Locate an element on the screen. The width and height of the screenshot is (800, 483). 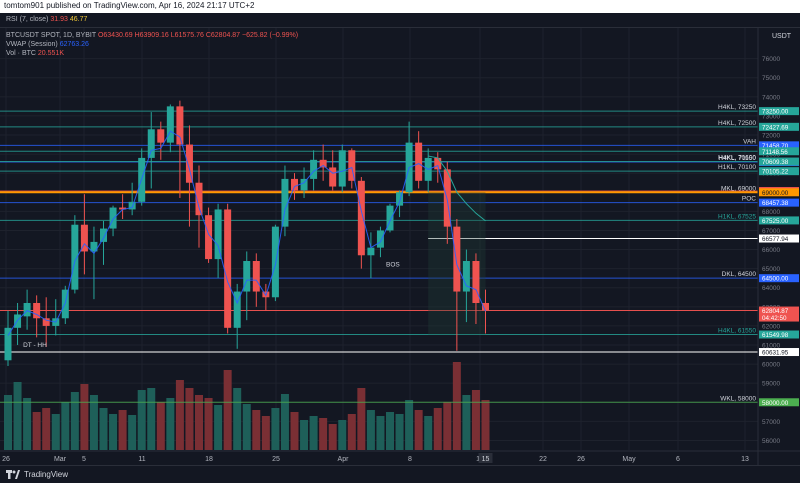
level-label: MKL, 69000 is located at coordinates (738, 188).